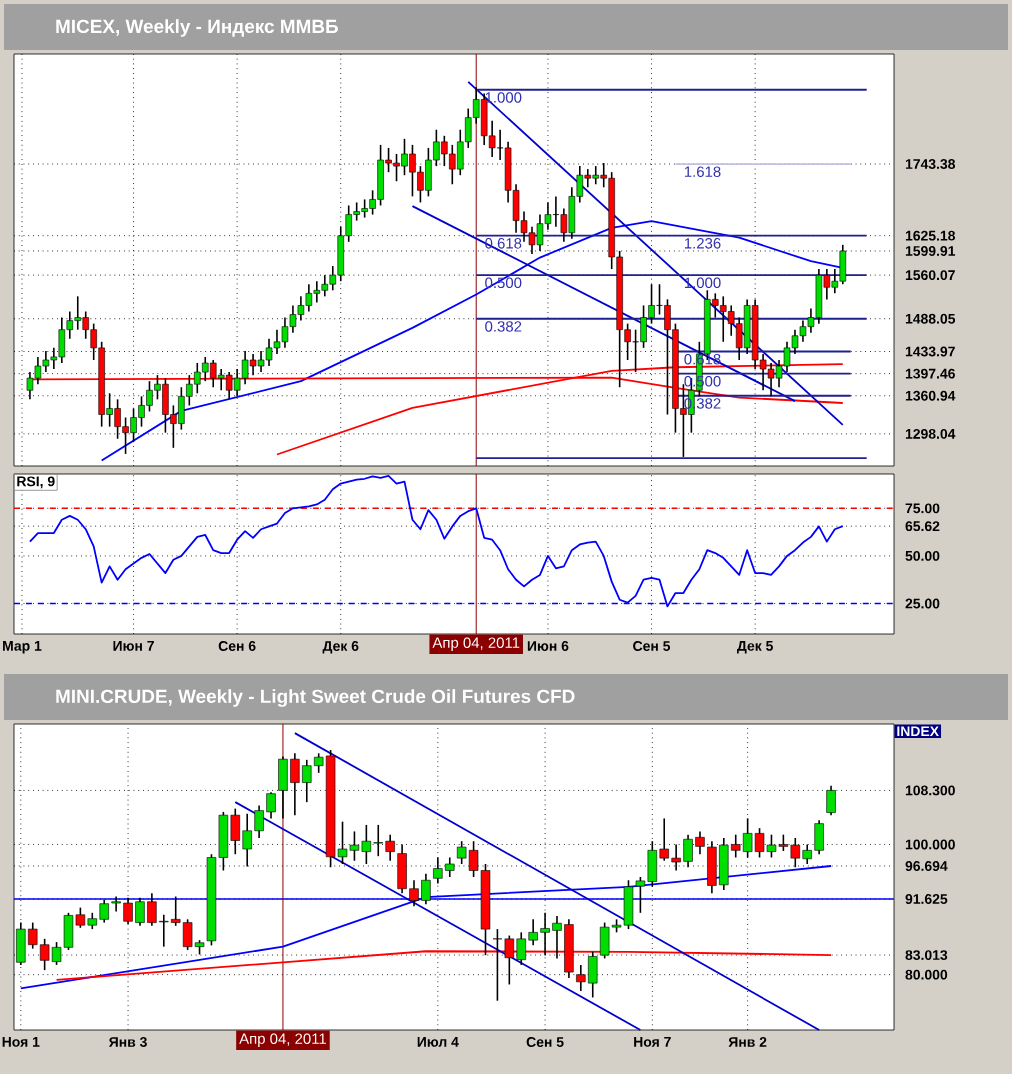 The width and height of the screenshot is (1012, 1074). I want to click on chart-title: MINI.CRUDE, Weekly - Light Sweet Crude Oil Futures CFD, so click(315, 698).